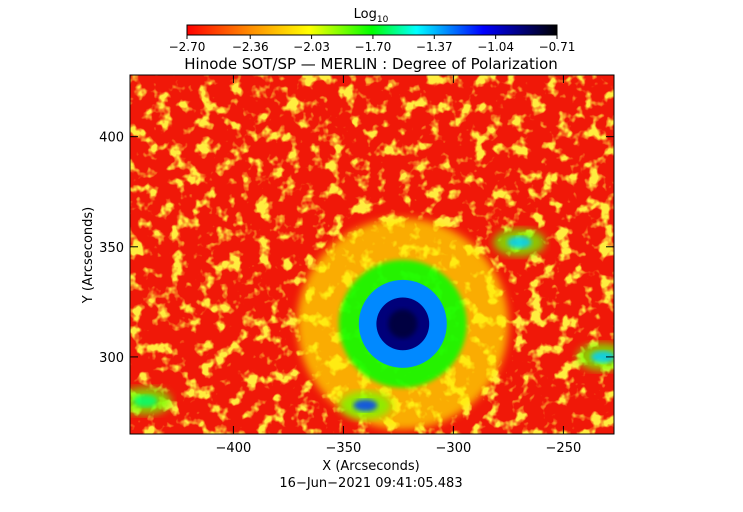  Describe the element at coordinates (344, 448) in the screenshot. I see `x-tick-label: −350` at that location.